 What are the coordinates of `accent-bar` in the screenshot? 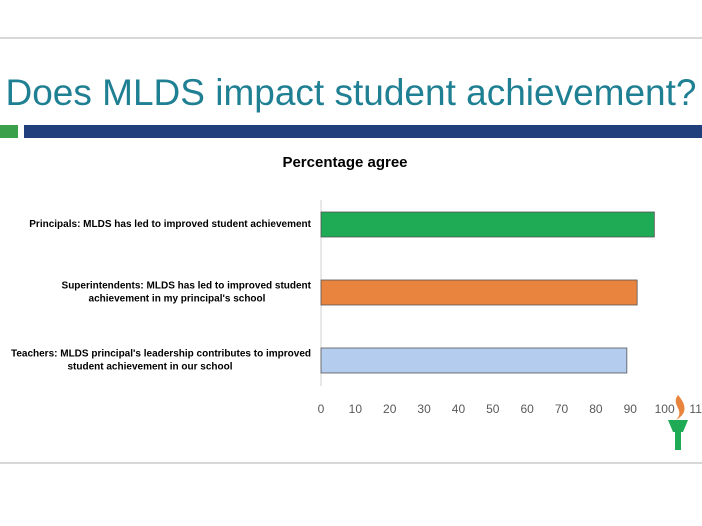 It's located at (363, 131).